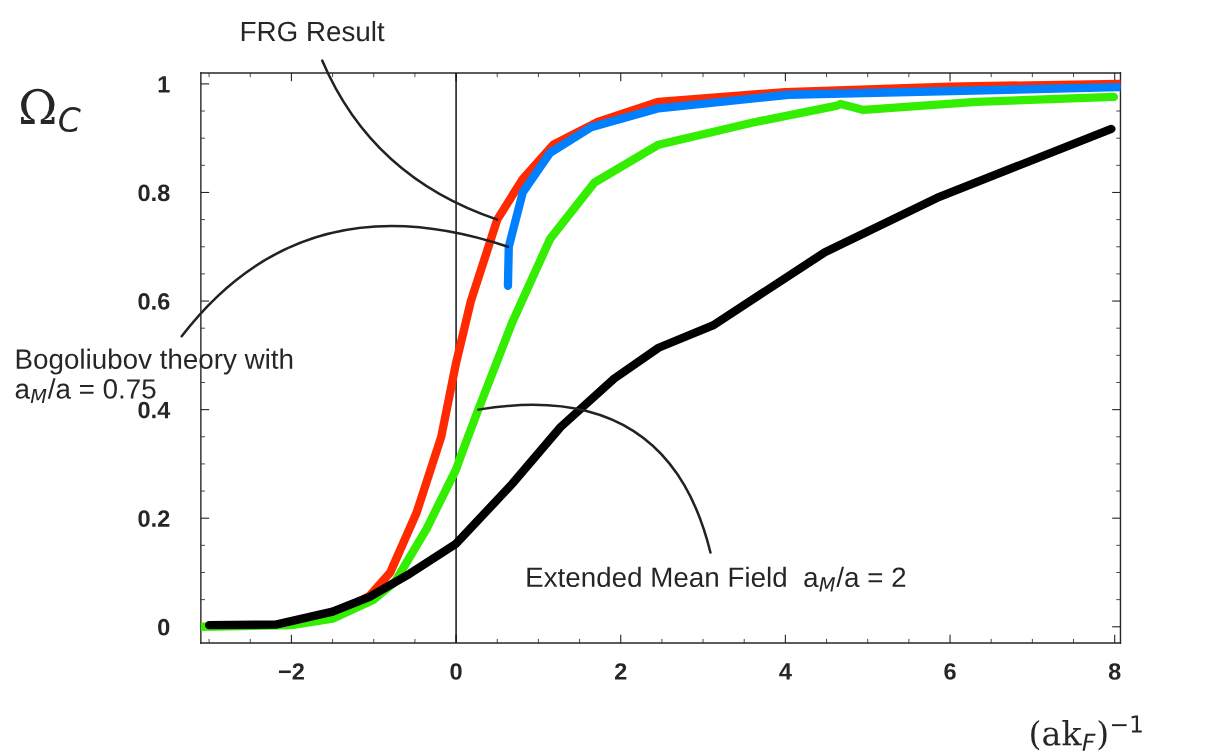 Image resolution: width=1210 pixels, height=753 pixels. What do you see at coordinates (313, 31) in the screenshot?
I see `annotation: FRG Result` at bounding box center [313, 31].